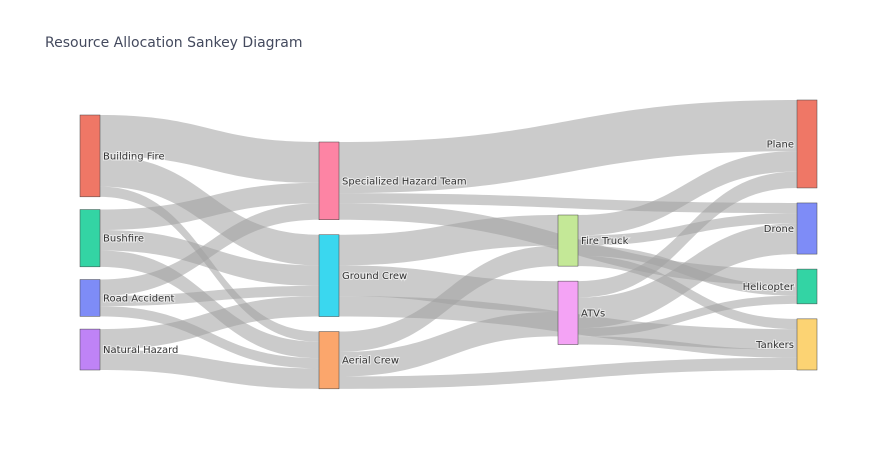 This screenshot has width=896, height=450. I want to click on link-road-accident-to-aerial-crew, so click(209, 337).